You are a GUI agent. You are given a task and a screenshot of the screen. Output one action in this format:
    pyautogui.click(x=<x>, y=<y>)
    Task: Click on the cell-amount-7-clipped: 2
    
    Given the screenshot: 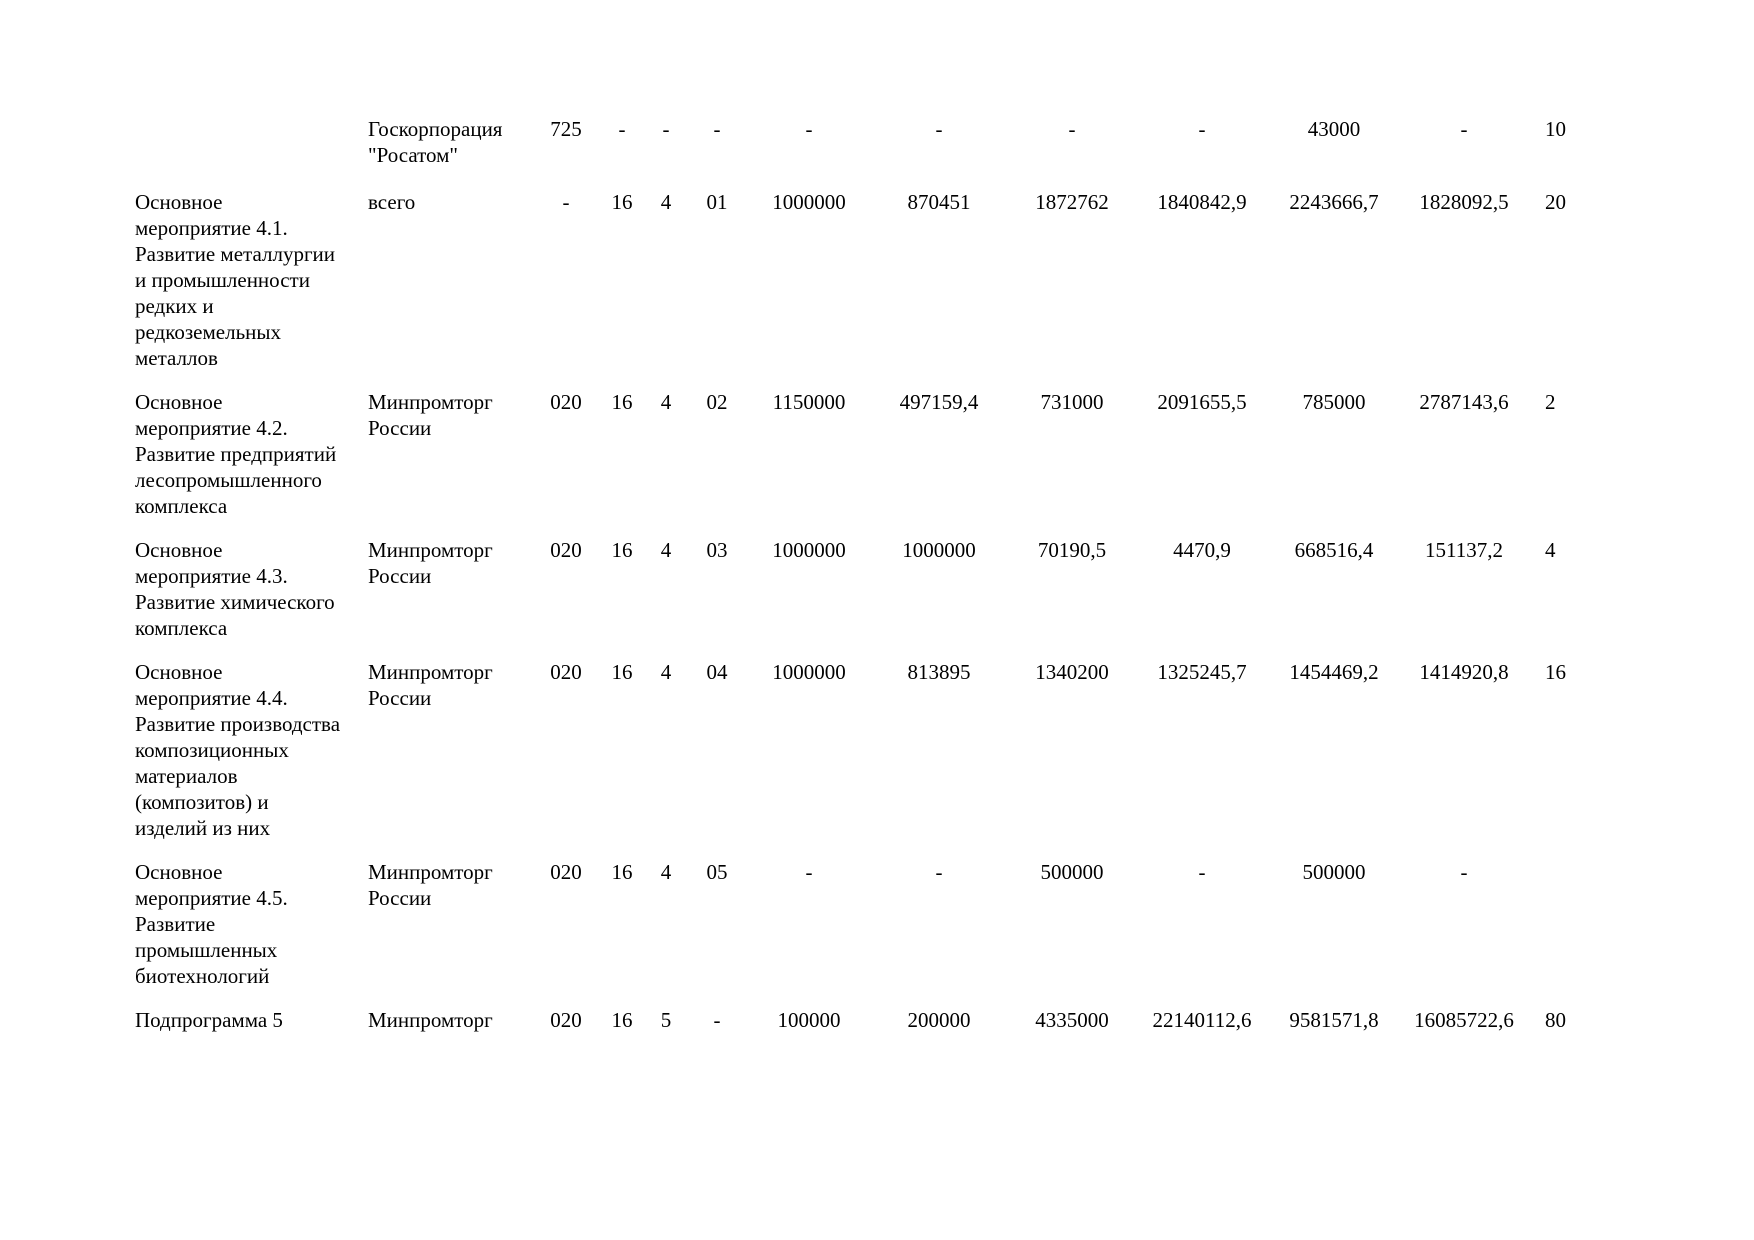 What is the action you would take?
    pyautogui.click(x=1550, y=402)
    